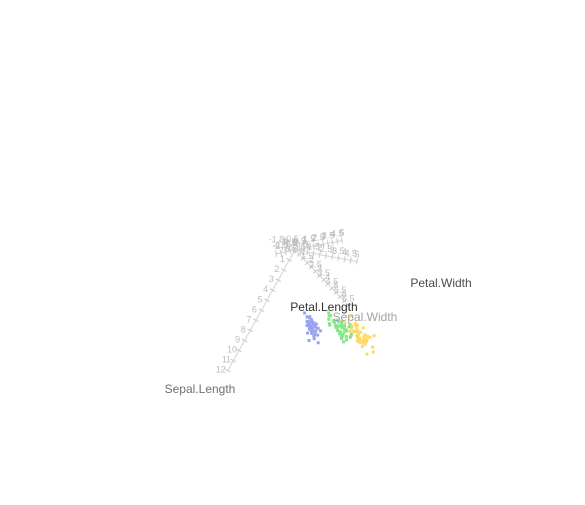  I want to click on tick-label-sepal-width: 5, so click(335, 286).